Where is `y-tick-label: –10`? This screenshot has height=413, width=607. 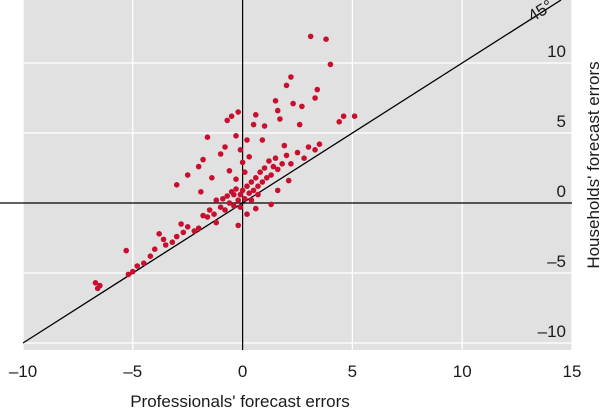 y-tick-label: –10 is located at coordinates (552, 331).